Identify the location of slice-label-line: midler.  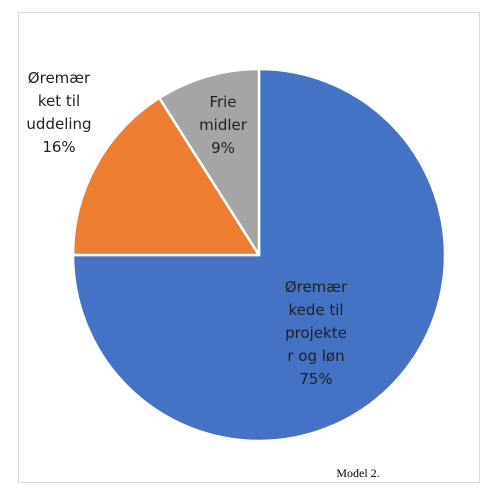
(223, 125).